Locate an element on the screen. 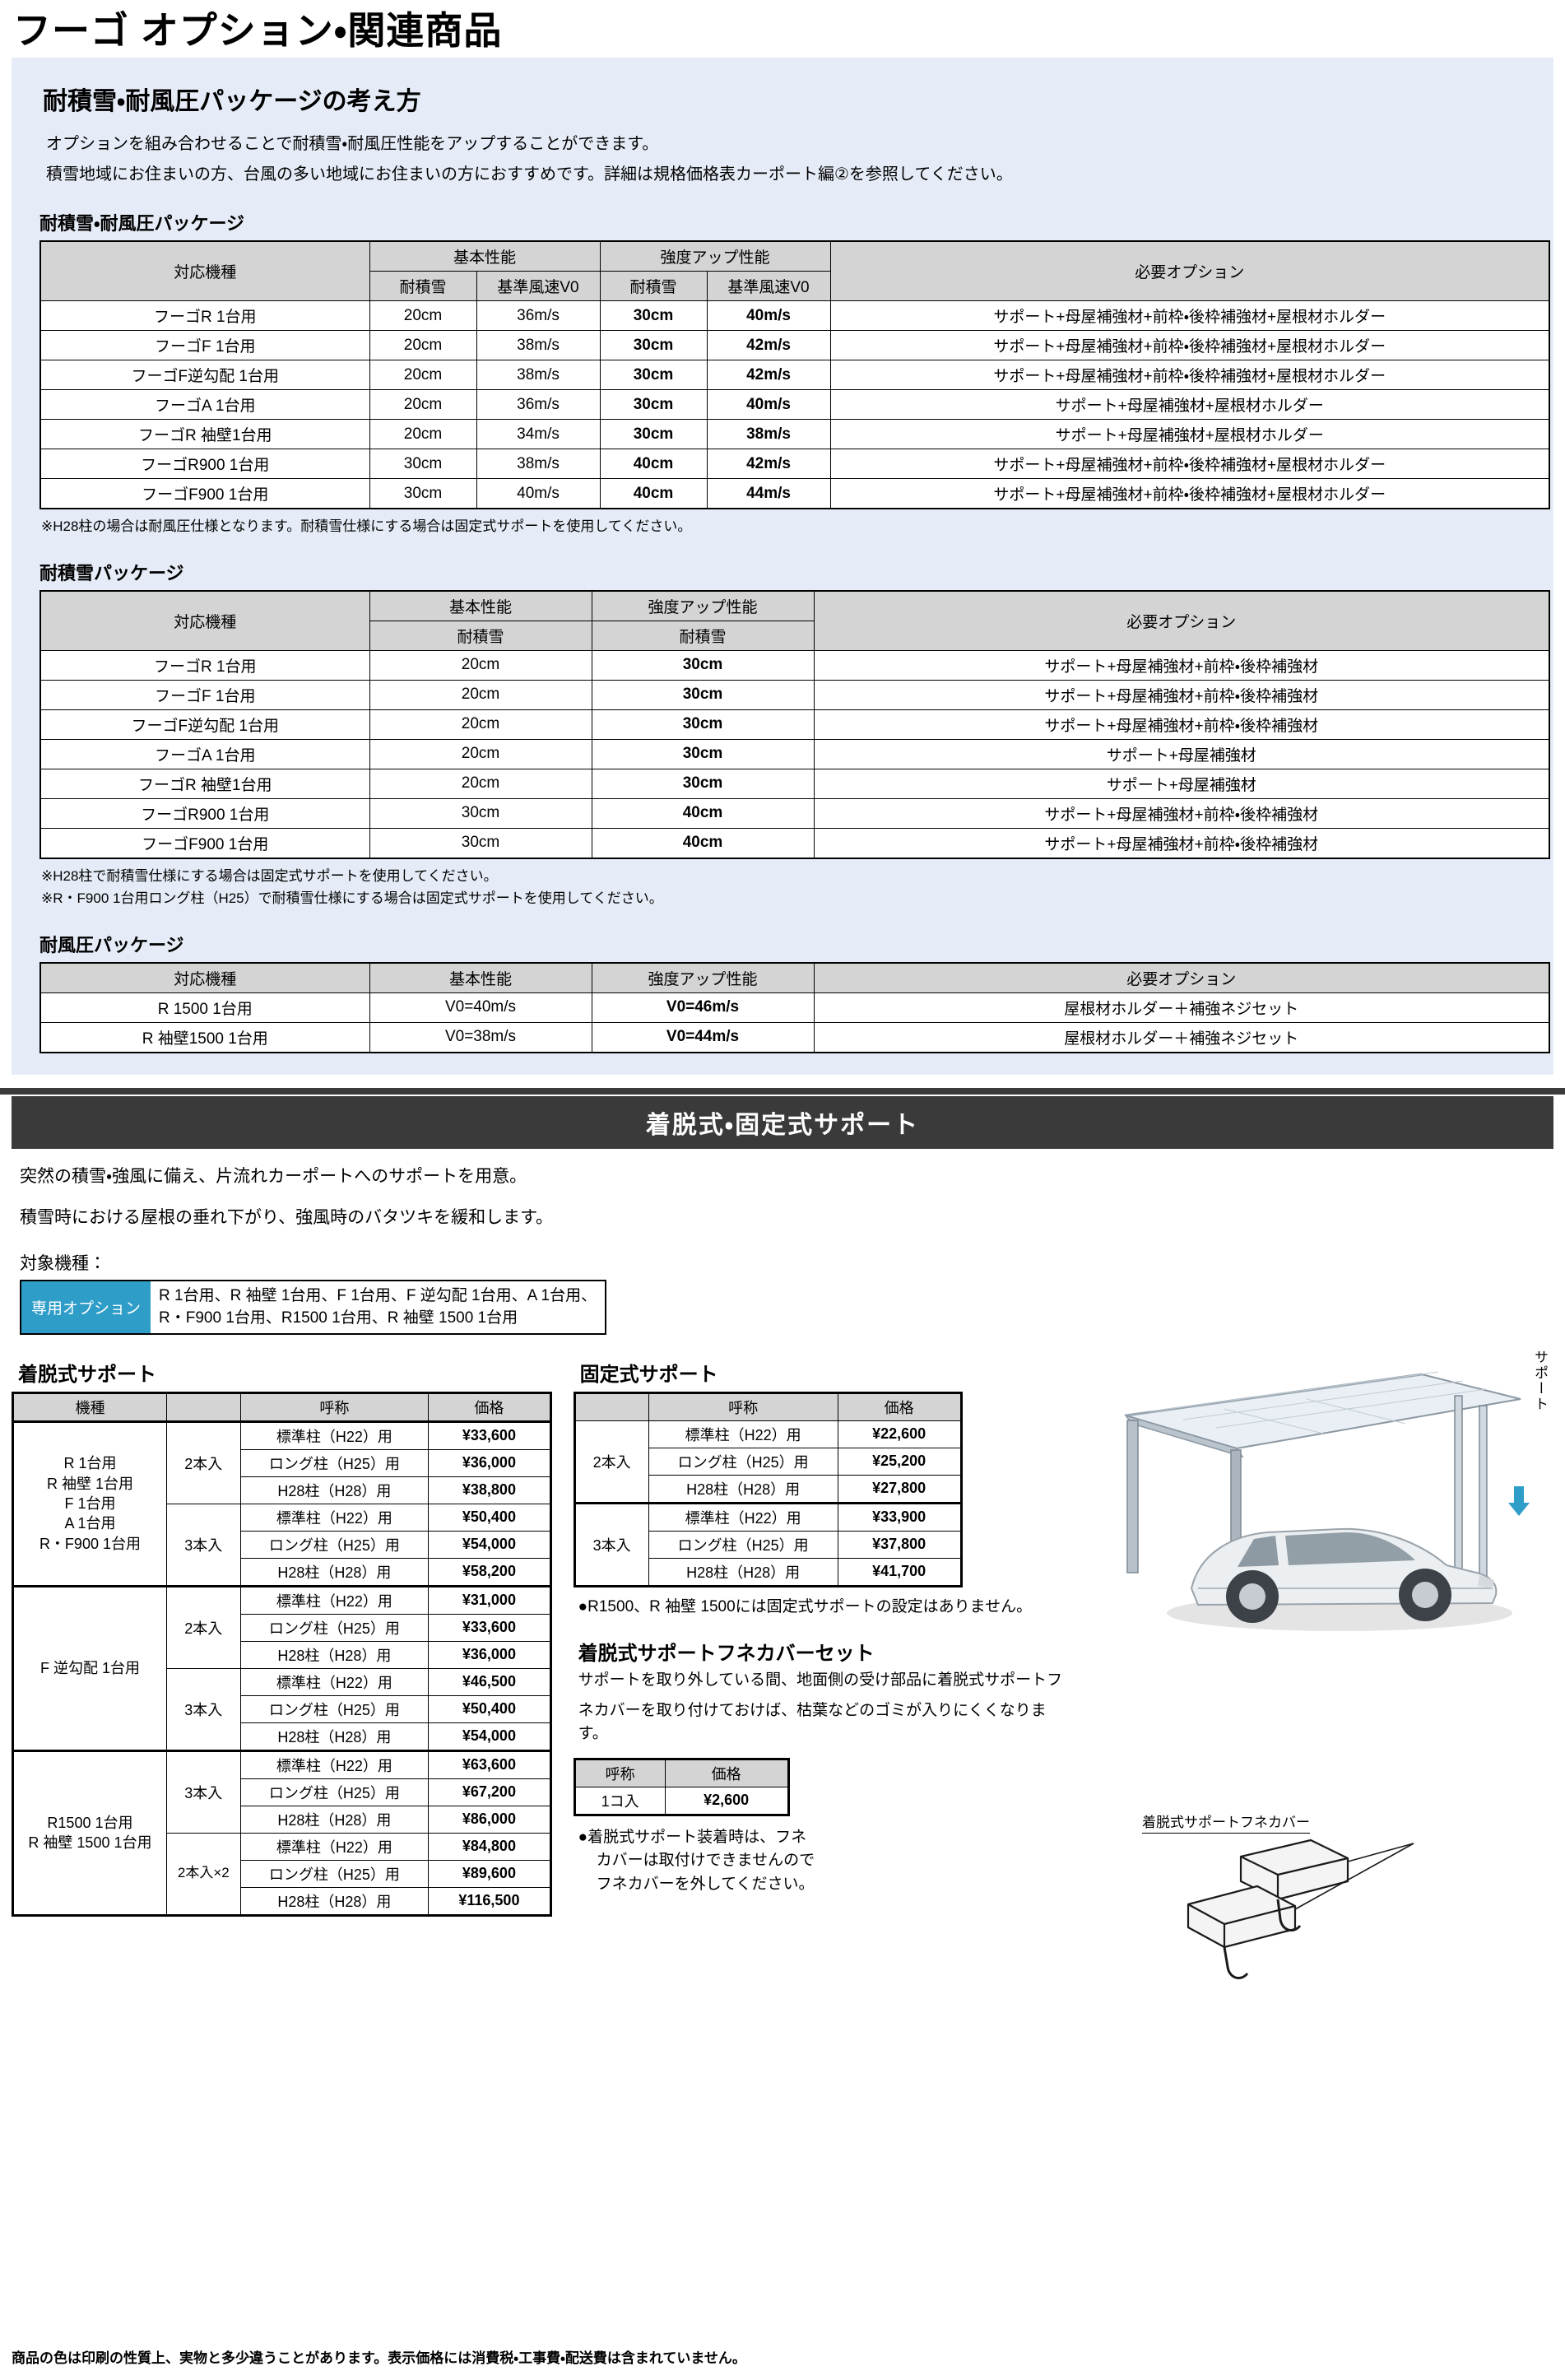  cell-model: フーゴR900 1台用 is located at coordinates (205, 813).